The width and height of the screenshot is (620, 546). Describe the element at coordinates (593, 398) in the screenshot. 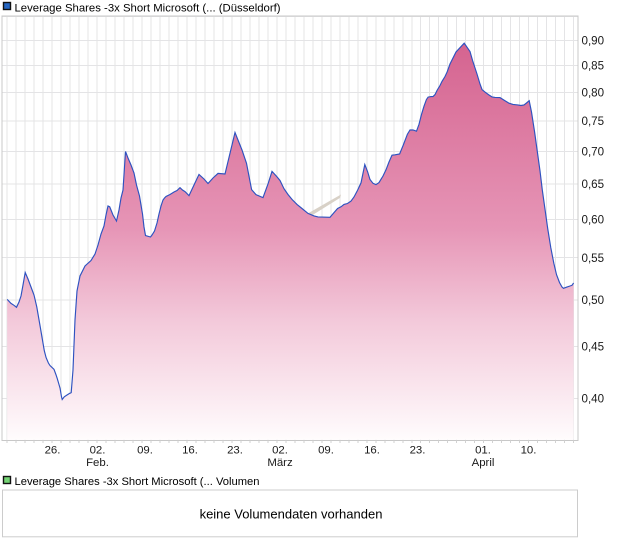

I see `svg-text: 0,40` at that location.